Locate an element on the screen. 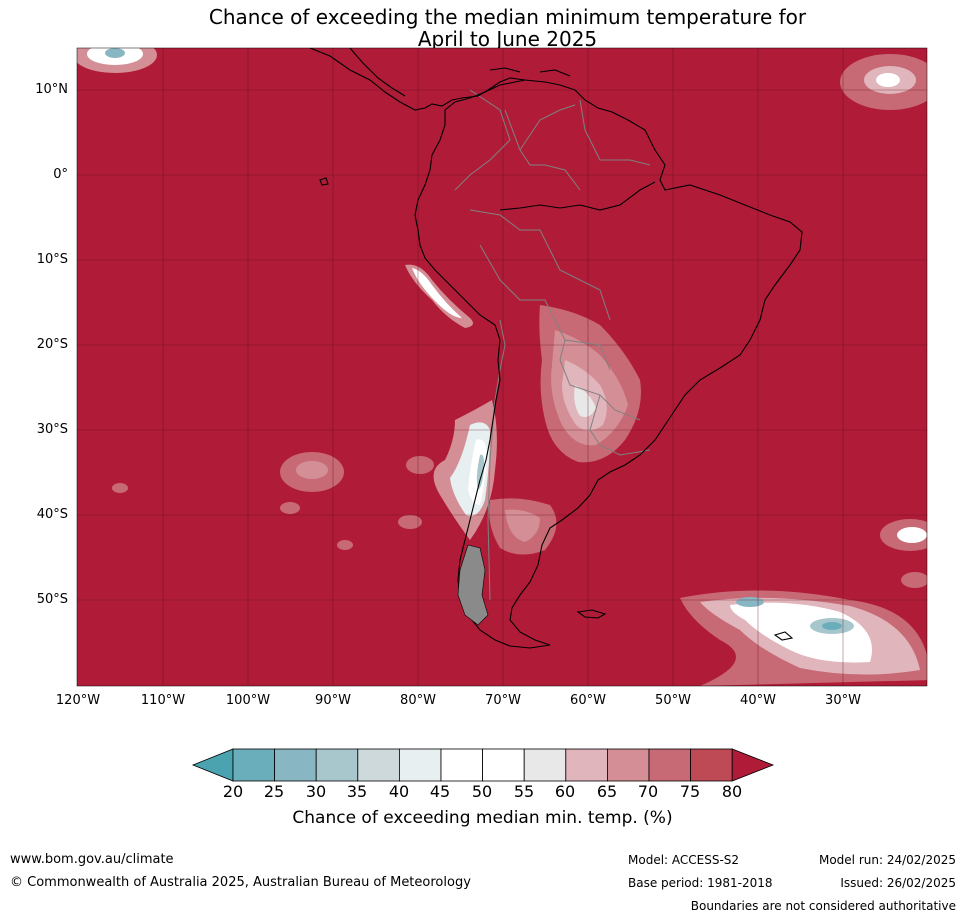 This screenshot has height=919, width=965. colorbar-tick: 45 is located at coordinates (440, 791).